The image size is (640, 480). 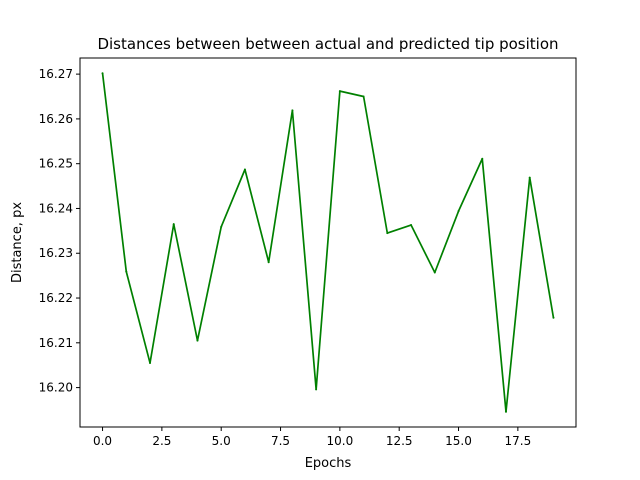 What do you see at coordinates (102, 441) in the screenshot?
I see `x-tick-label: 0.0` at bounding box center [102, 441].